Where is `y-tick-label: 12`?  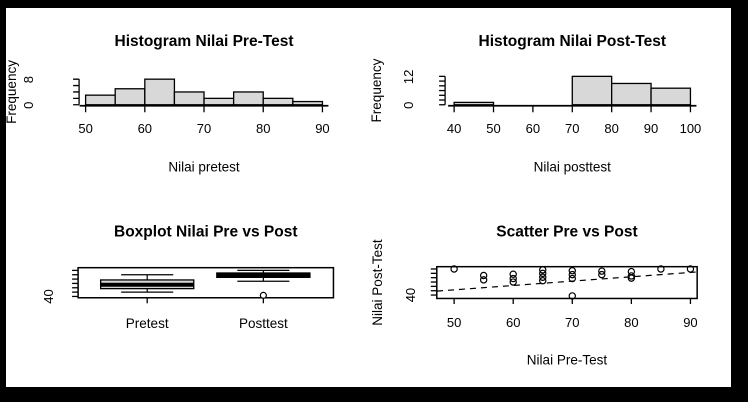
y-tick-label: 12 is located at coordinates (408, 77).